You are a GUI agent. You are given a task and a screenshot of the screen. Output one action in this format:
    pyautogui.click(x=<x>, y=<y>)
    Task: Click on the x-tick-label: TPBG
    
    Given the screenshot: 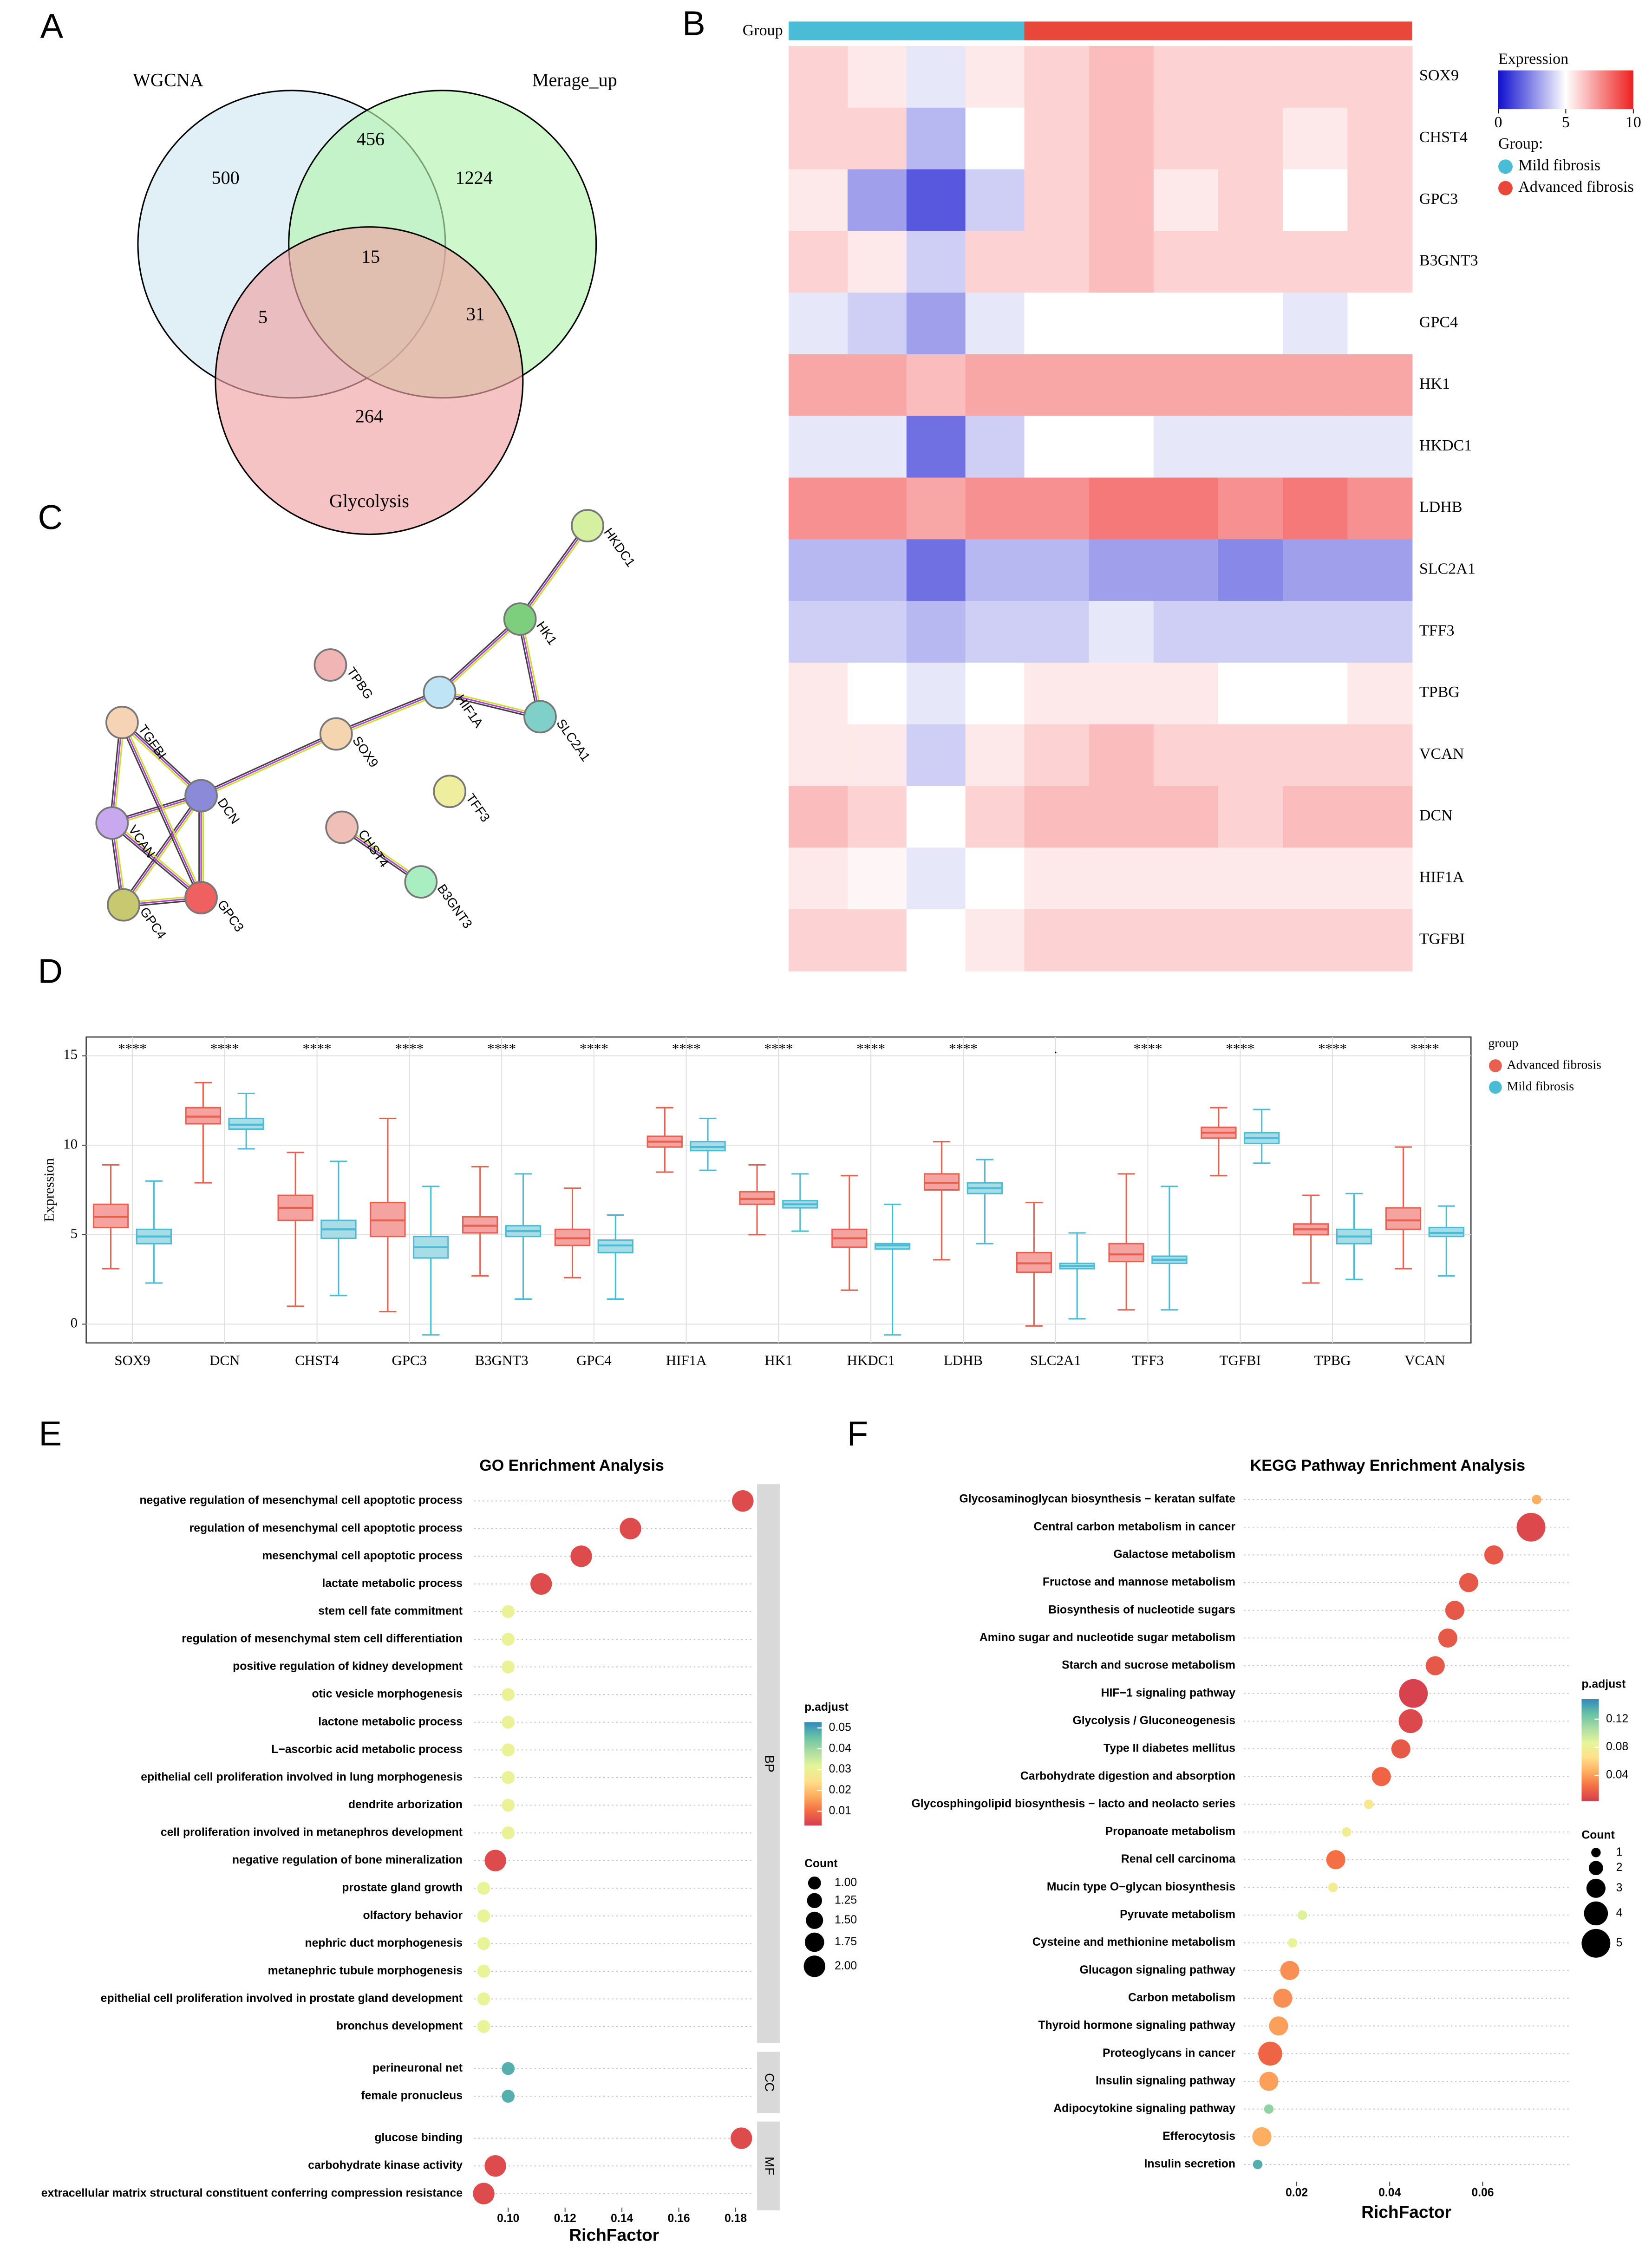 What is the action you would take?
    pyautogui.click(x=1332, y=1360)
    